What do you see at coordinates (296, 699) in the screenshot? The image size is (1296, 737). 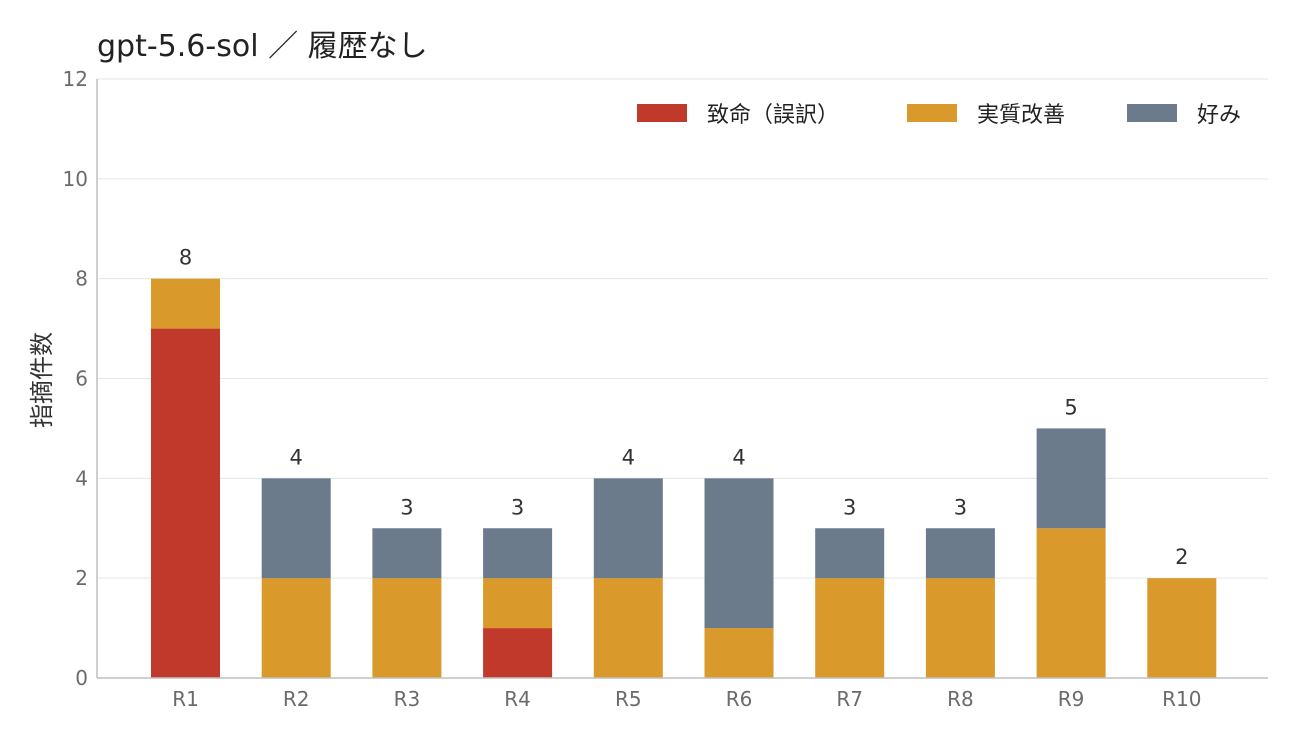 I see `x-tick-label: R2` at bounding box center [296, 699].